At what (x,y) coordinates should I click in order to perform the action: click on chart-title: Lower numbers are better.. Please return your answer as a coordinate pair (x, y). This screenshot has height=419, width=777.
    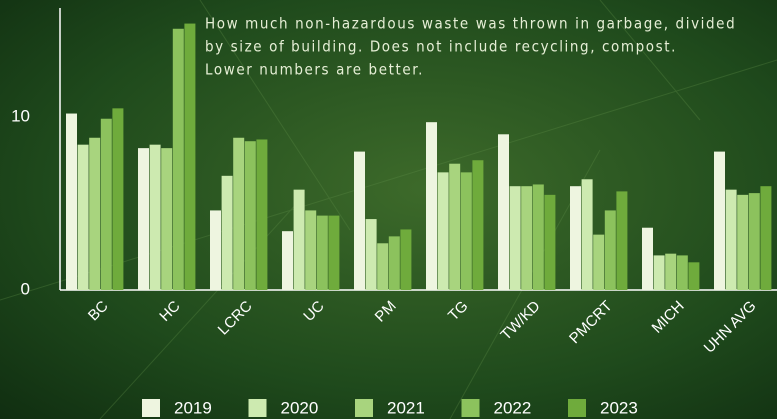
    Looking at the image, I should click on (314, 70).